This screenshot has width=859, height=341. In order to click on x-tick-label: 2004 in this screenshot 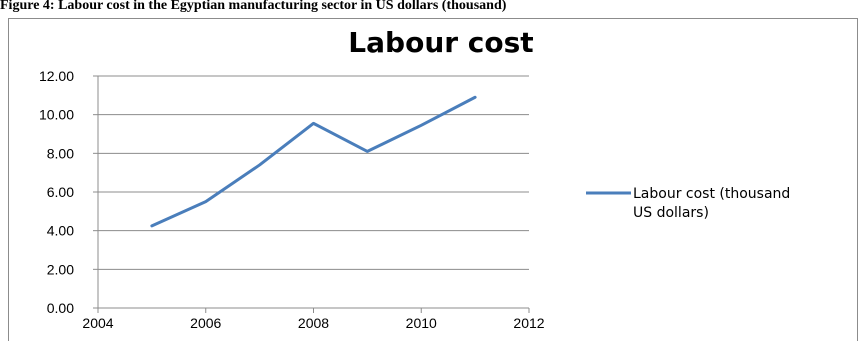, I will do `click(97, 323)`.